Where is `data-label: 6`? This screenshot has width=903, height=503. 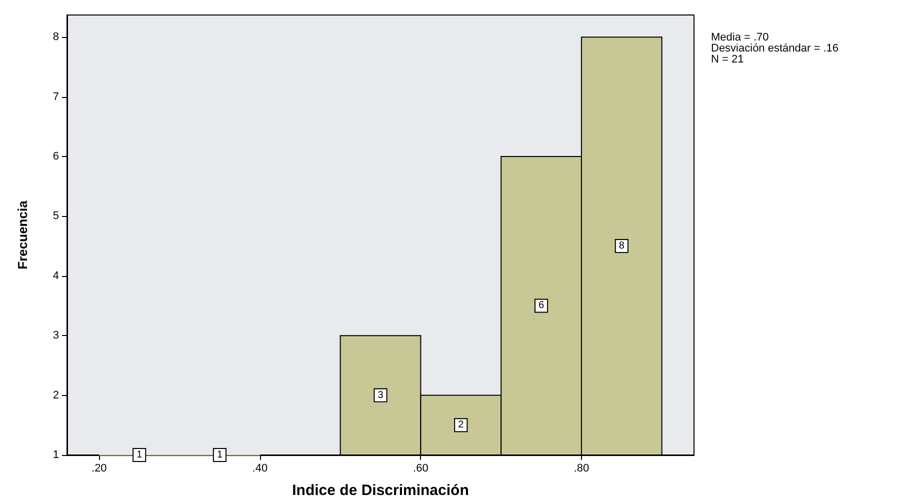
data-label: 6 is located at coordinates (541, 306).